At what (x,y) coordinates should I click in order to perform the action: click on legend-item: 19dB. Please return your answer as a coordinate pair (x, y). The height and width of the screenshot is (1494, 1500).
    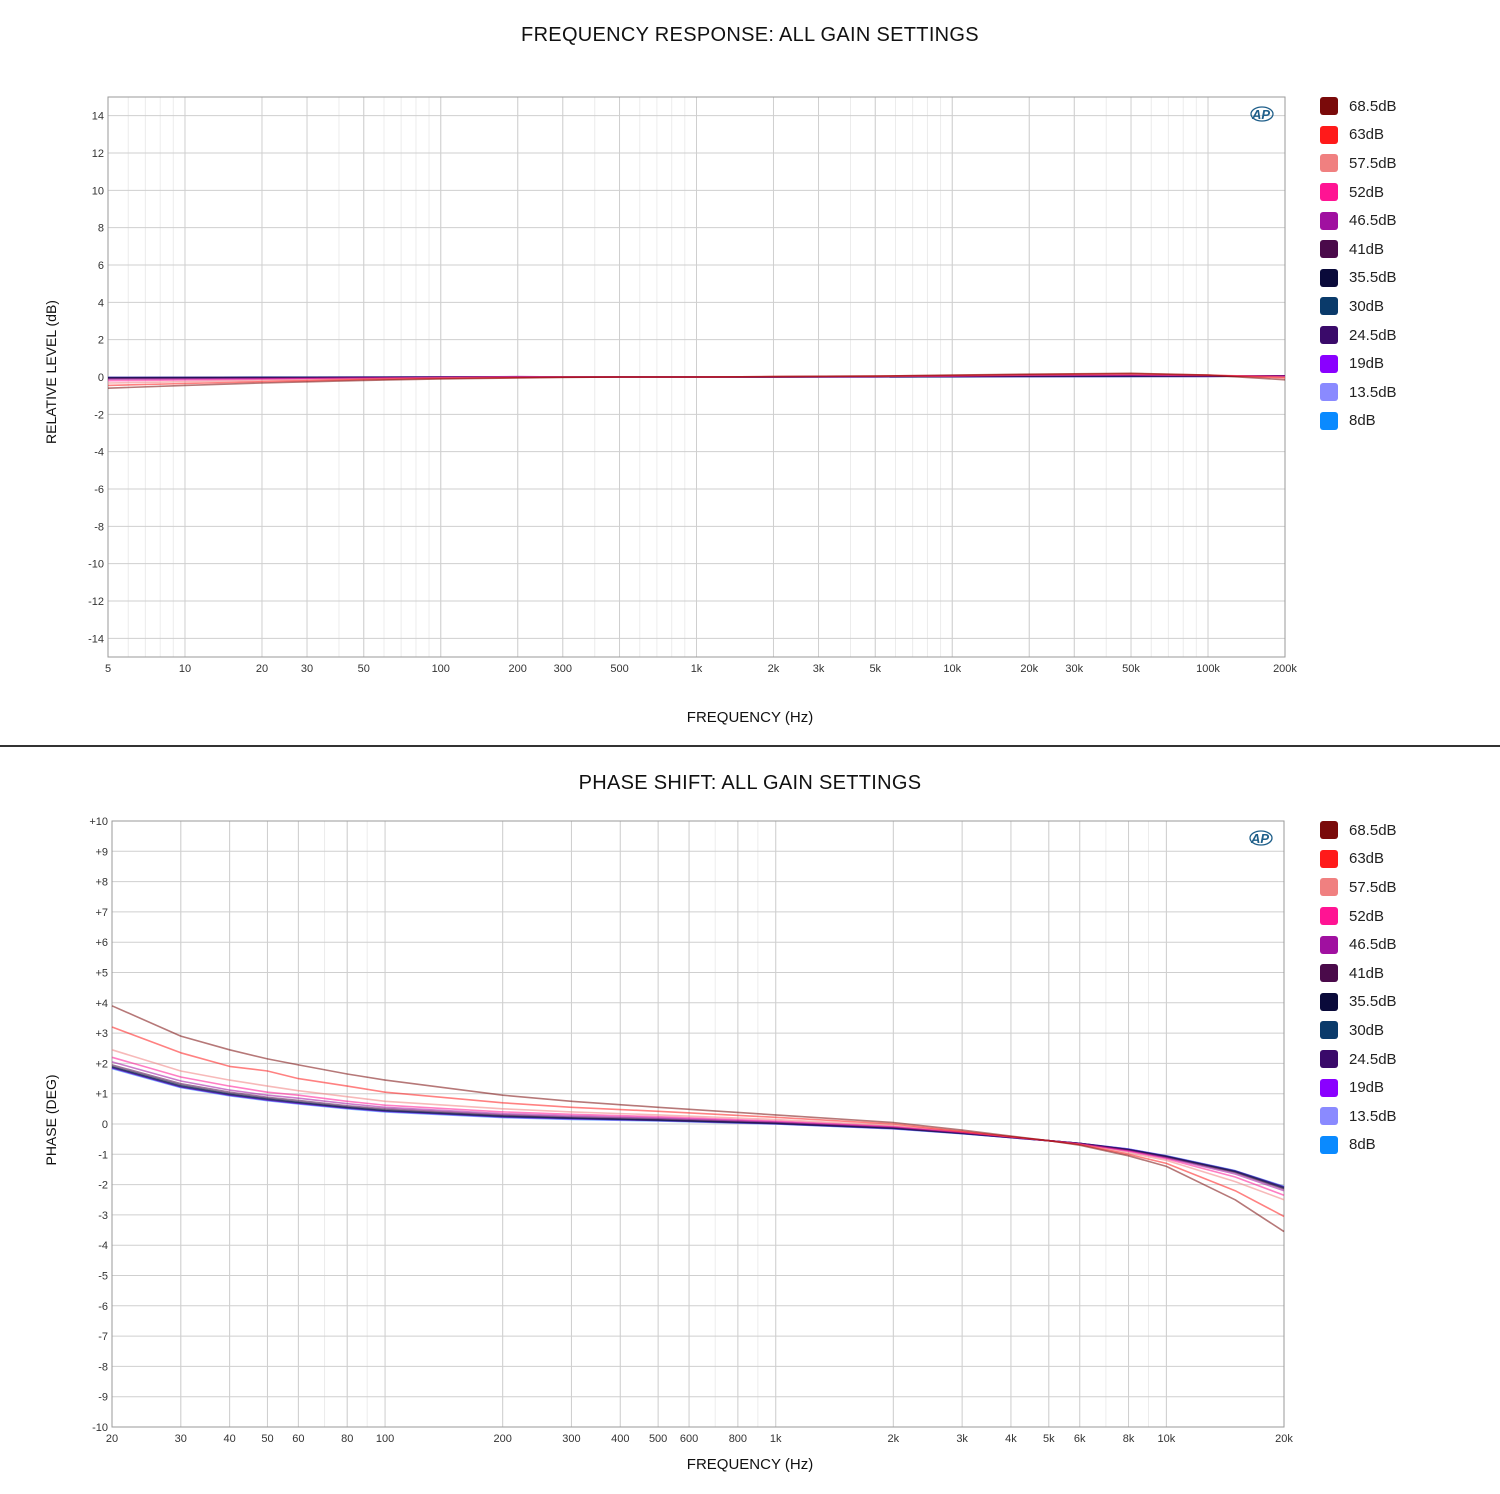
    Looking at the image, I should click on (1358, 363).